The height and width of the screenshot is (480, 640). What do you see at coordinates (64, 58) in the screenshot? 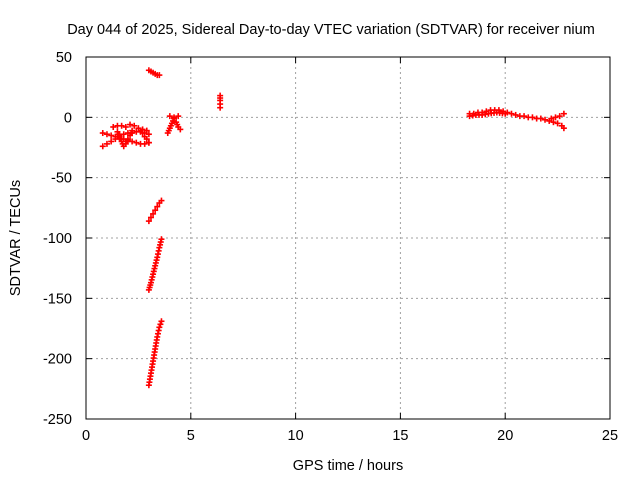
I see `y-tick-label: 50` at bounding box center [64, 58].